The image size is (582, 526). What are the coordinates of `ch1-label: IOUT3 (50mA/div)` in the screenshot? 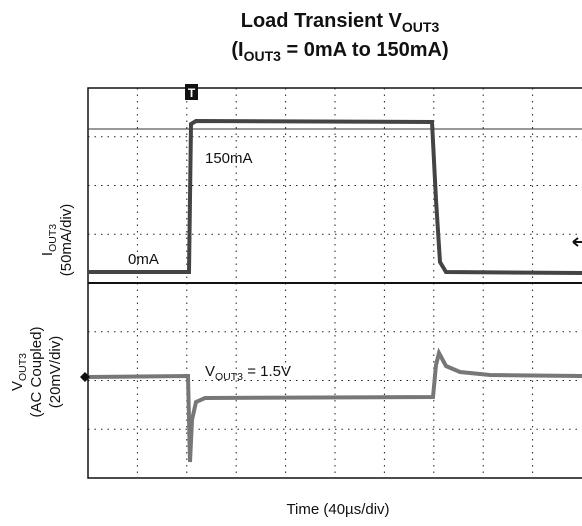 It's located at (57, 240).